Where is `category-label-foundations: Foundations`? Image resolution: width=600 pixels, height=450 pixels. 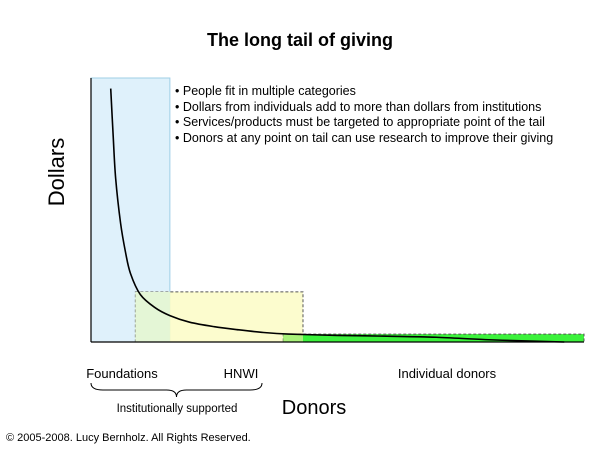 category-label-foundations: Foundations is located at coordinates (122, 373).